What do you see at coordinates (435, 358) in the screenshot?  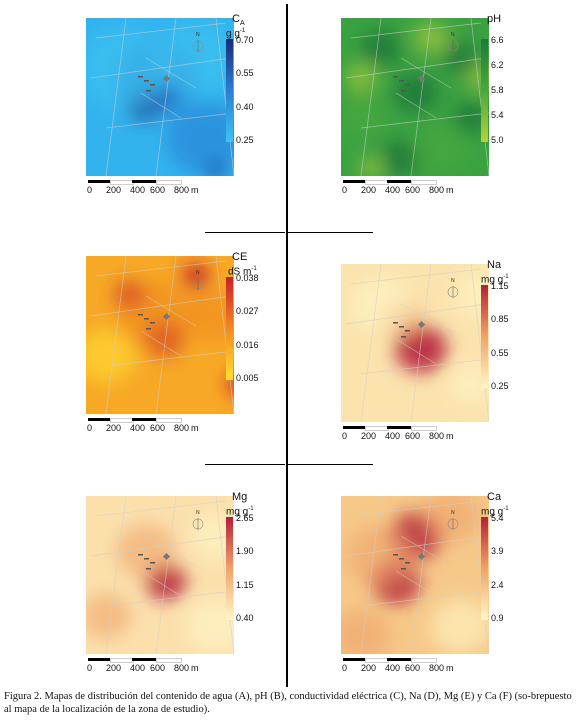 I see `map-panel-d: N Na mg g-1 1.15 0.85 0.55 0.25 0 200 400 600 800 m` at bounding box center [435, 358].